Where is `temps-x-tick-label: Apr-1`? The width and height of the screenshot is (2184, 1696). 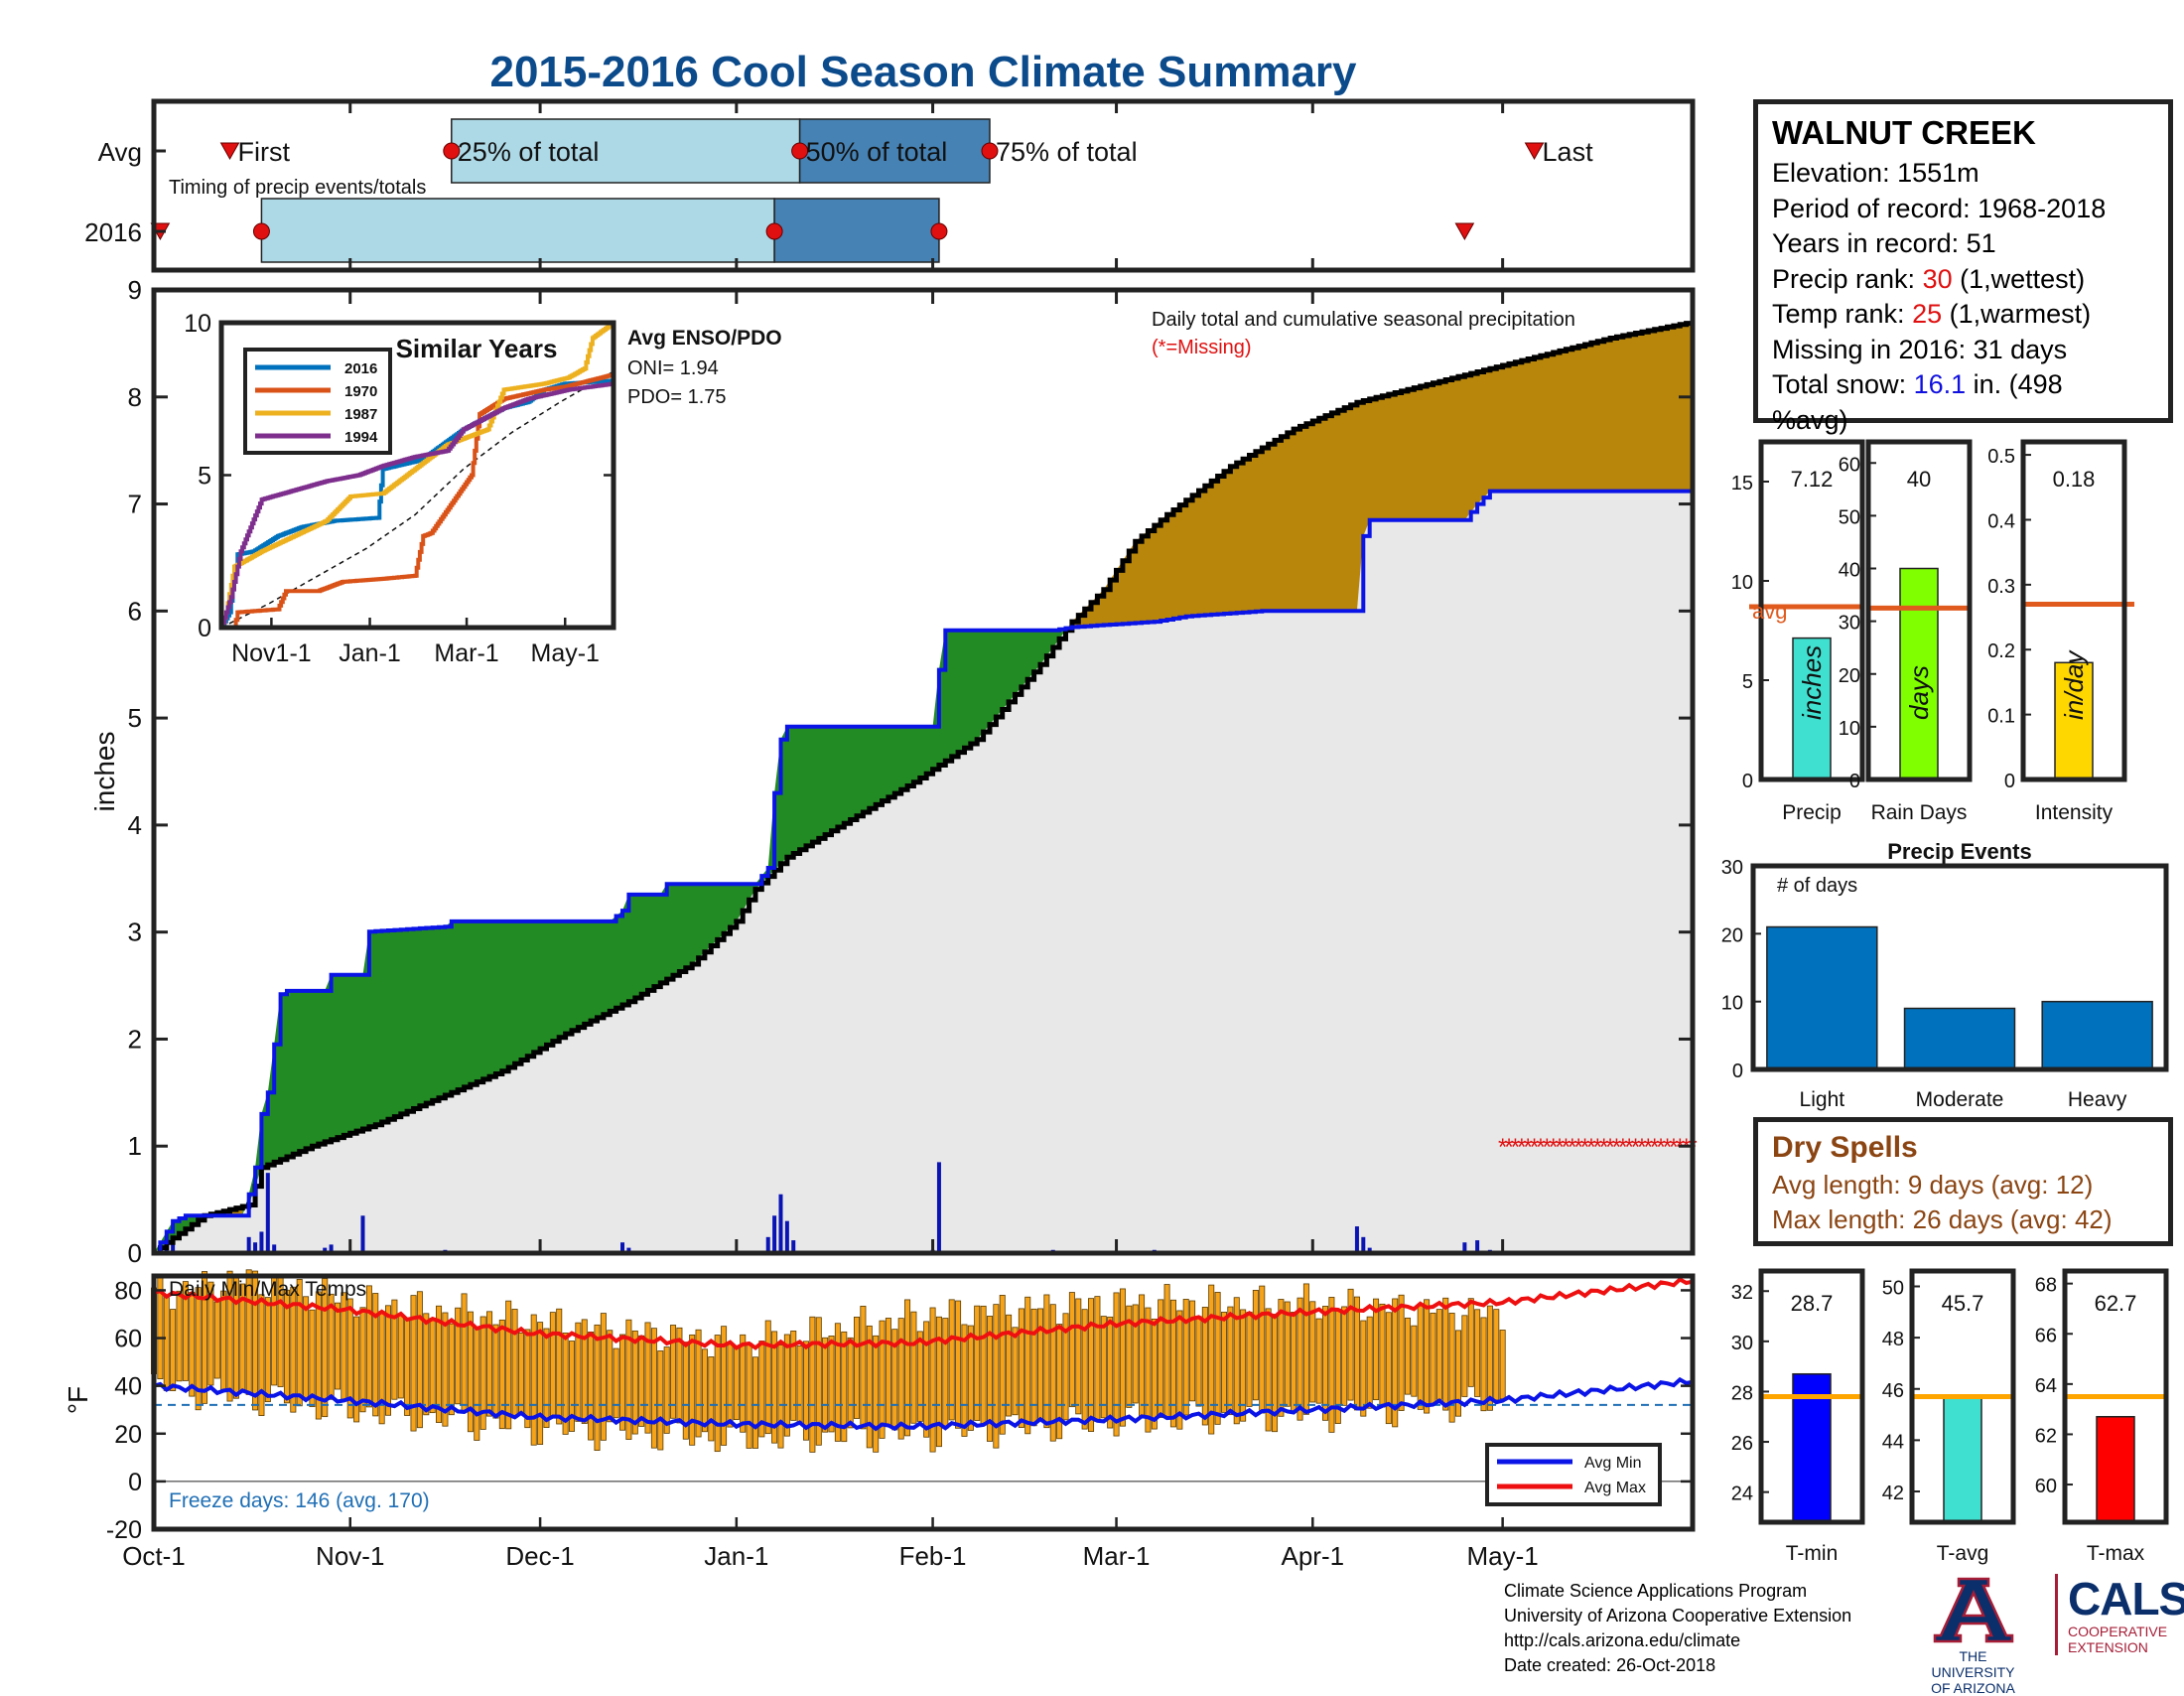
temps-x-tick-label: Apr-1 is located at coordinates (1312, 1556).